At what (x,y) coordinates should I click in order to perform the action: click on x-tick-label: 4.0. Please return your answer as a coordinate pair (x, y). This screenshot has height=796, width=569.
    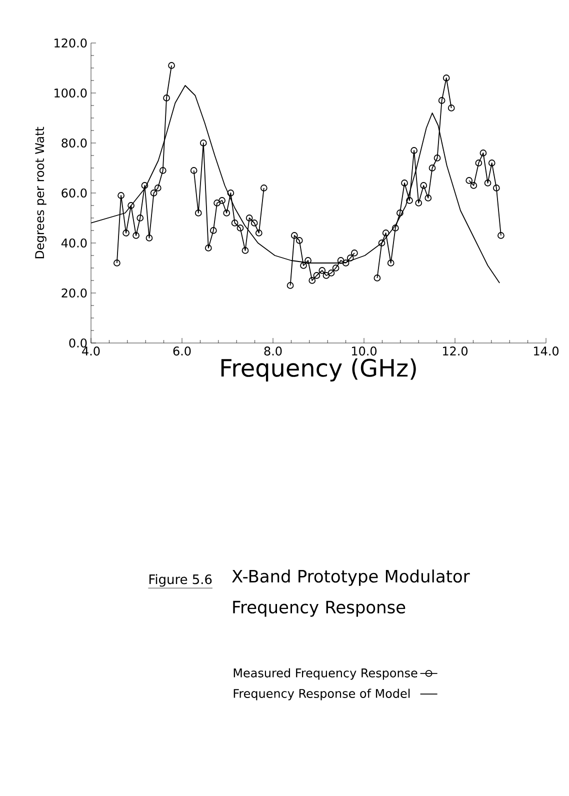
    Looking at the image, I should click on (91, 351).